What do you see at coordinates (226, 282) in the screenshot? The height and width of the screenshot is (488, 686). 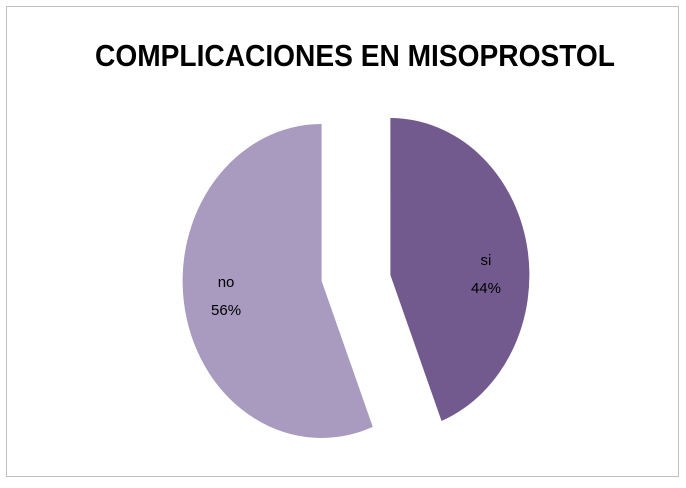 I see `slice-category-label: no` at bounding box center [226, 282].